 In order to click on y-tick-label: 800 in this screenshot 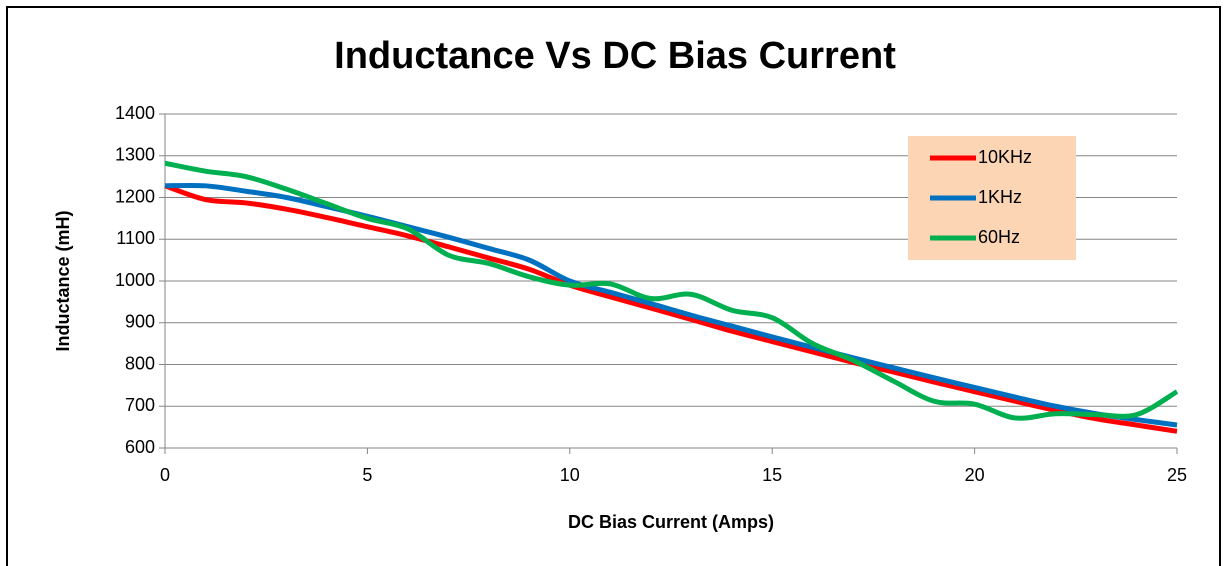, I will do `click(140, 363)`.